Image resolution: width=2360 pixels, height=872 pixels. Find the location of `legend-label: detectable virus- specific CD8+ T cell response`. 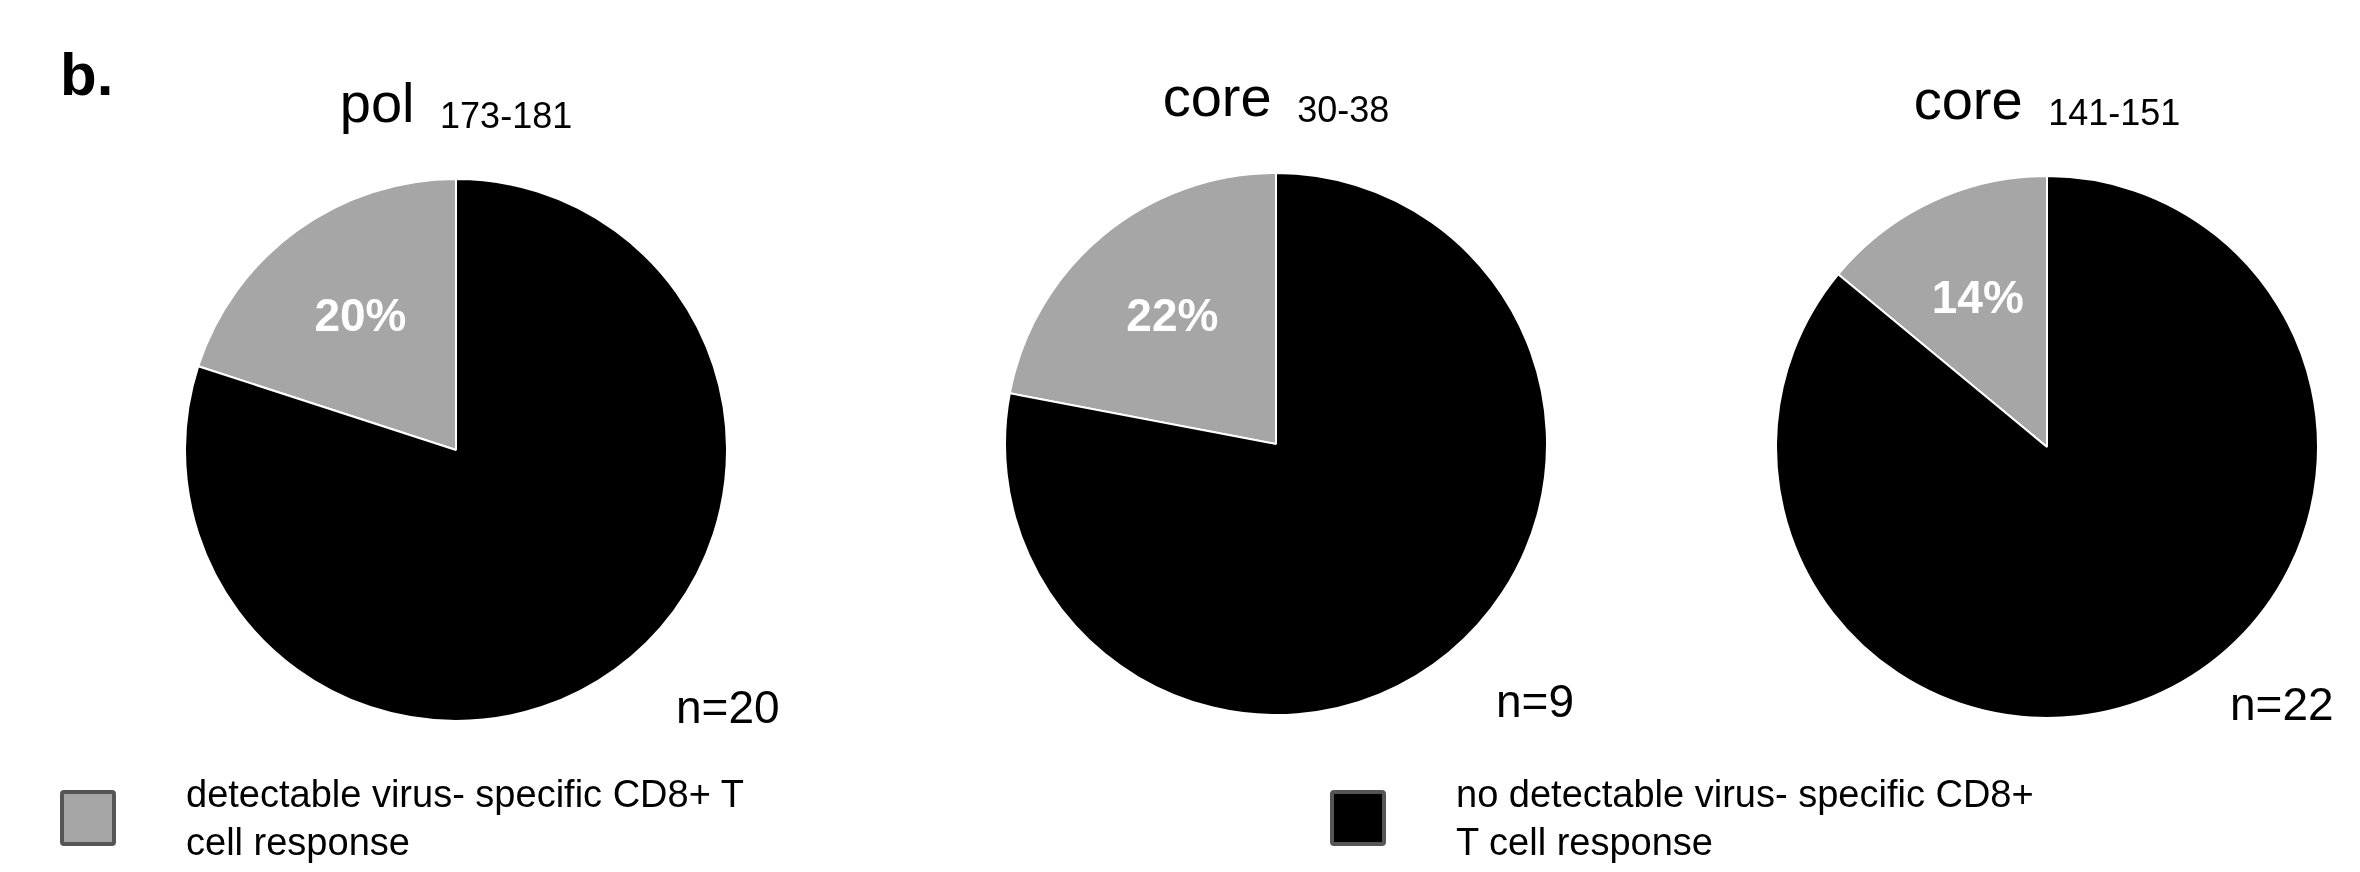

legend-label: detectable virus- specific CD8+ T cell response is located at coordinates (465, 818).